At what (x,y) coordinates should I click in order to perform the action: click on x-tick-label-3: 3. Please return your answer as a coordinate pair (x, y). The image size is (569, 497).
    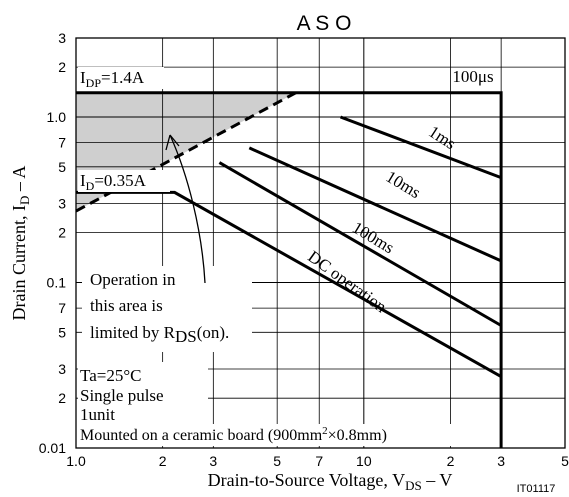
    Looking at the image, I should click on (213, 461).